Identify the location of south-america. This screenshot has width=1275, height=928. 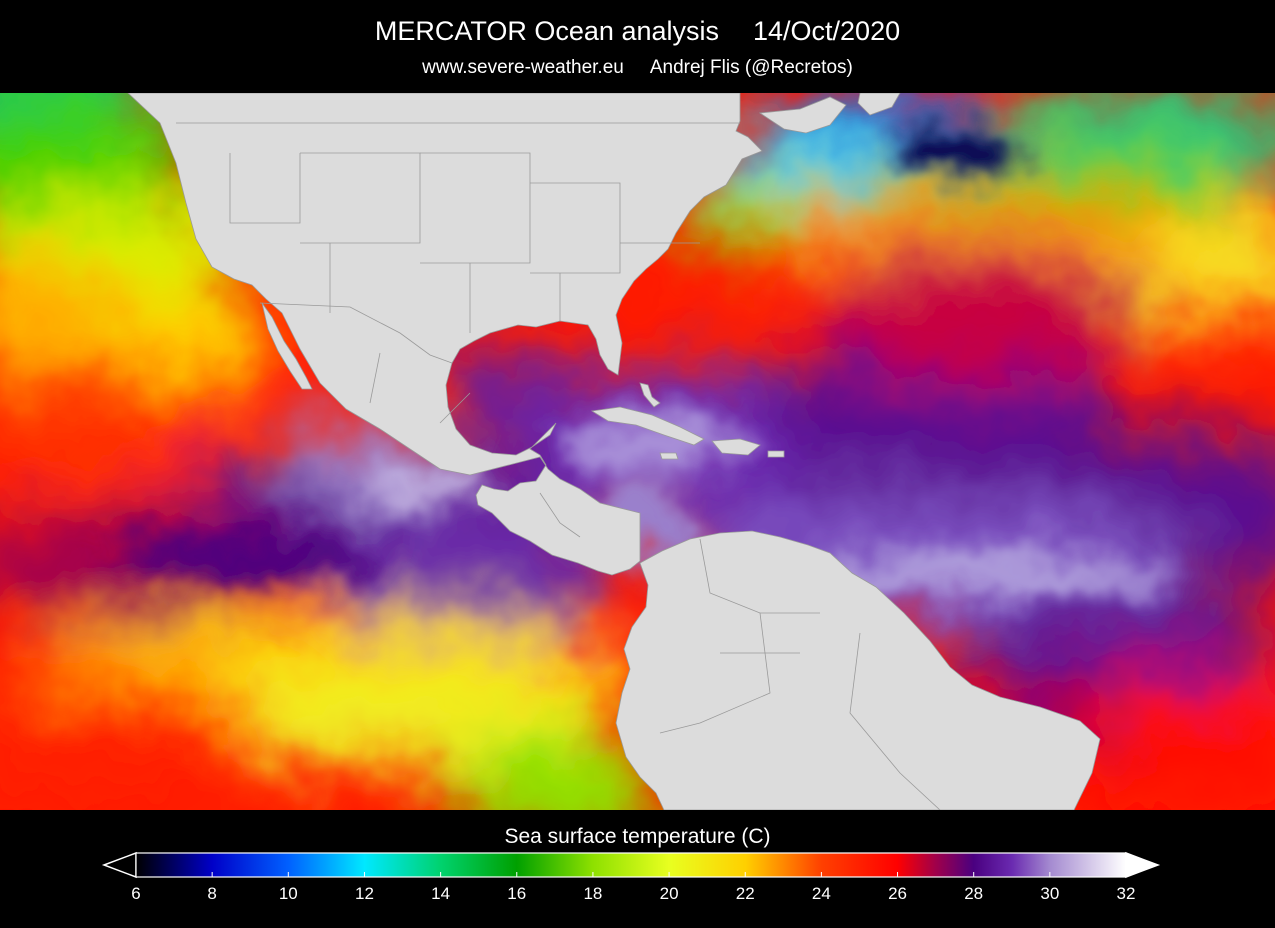
(858, 670).